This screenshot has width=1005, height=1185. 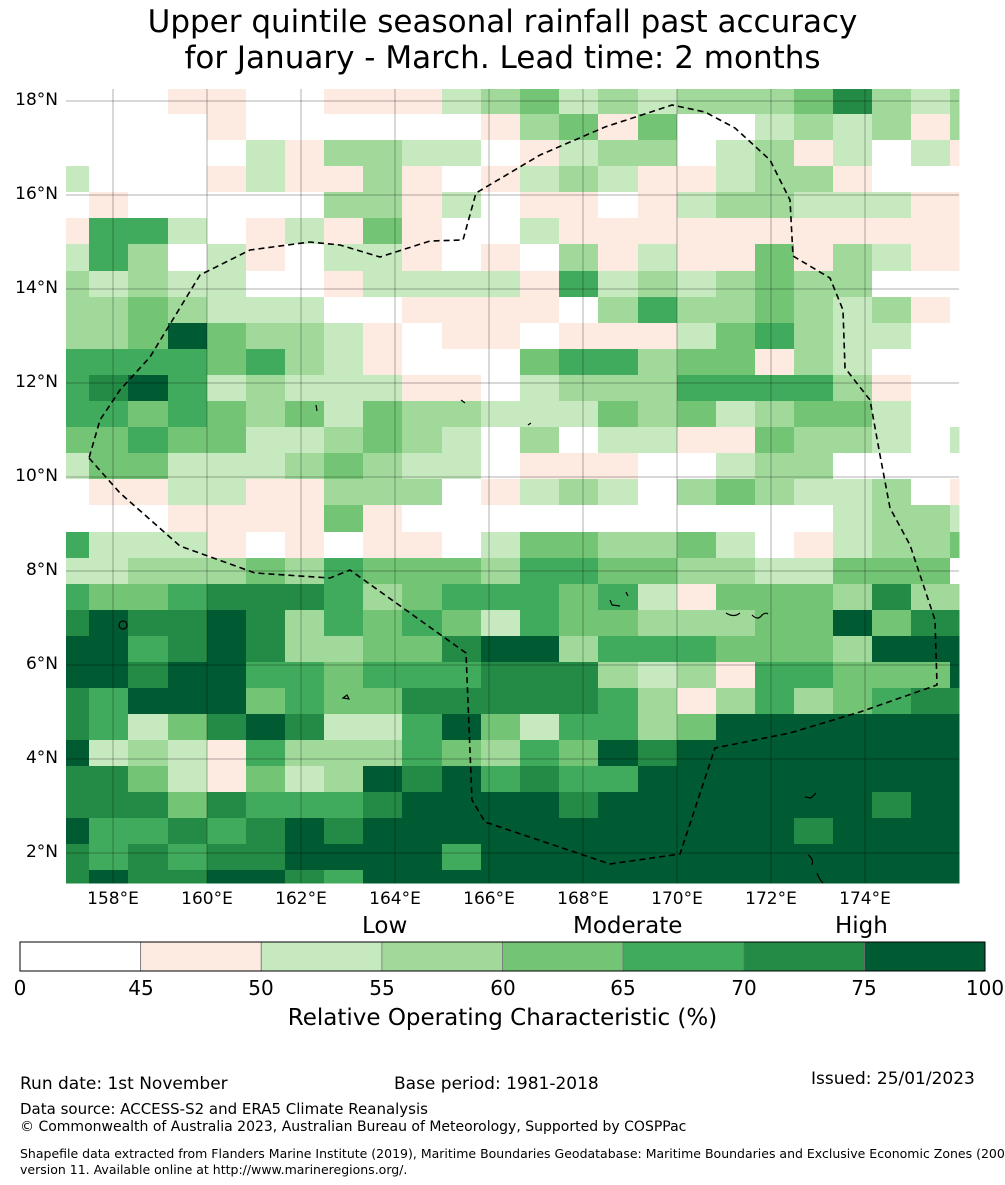 I want to click on level-moderate: Moderate, so click(x=628, y=926).